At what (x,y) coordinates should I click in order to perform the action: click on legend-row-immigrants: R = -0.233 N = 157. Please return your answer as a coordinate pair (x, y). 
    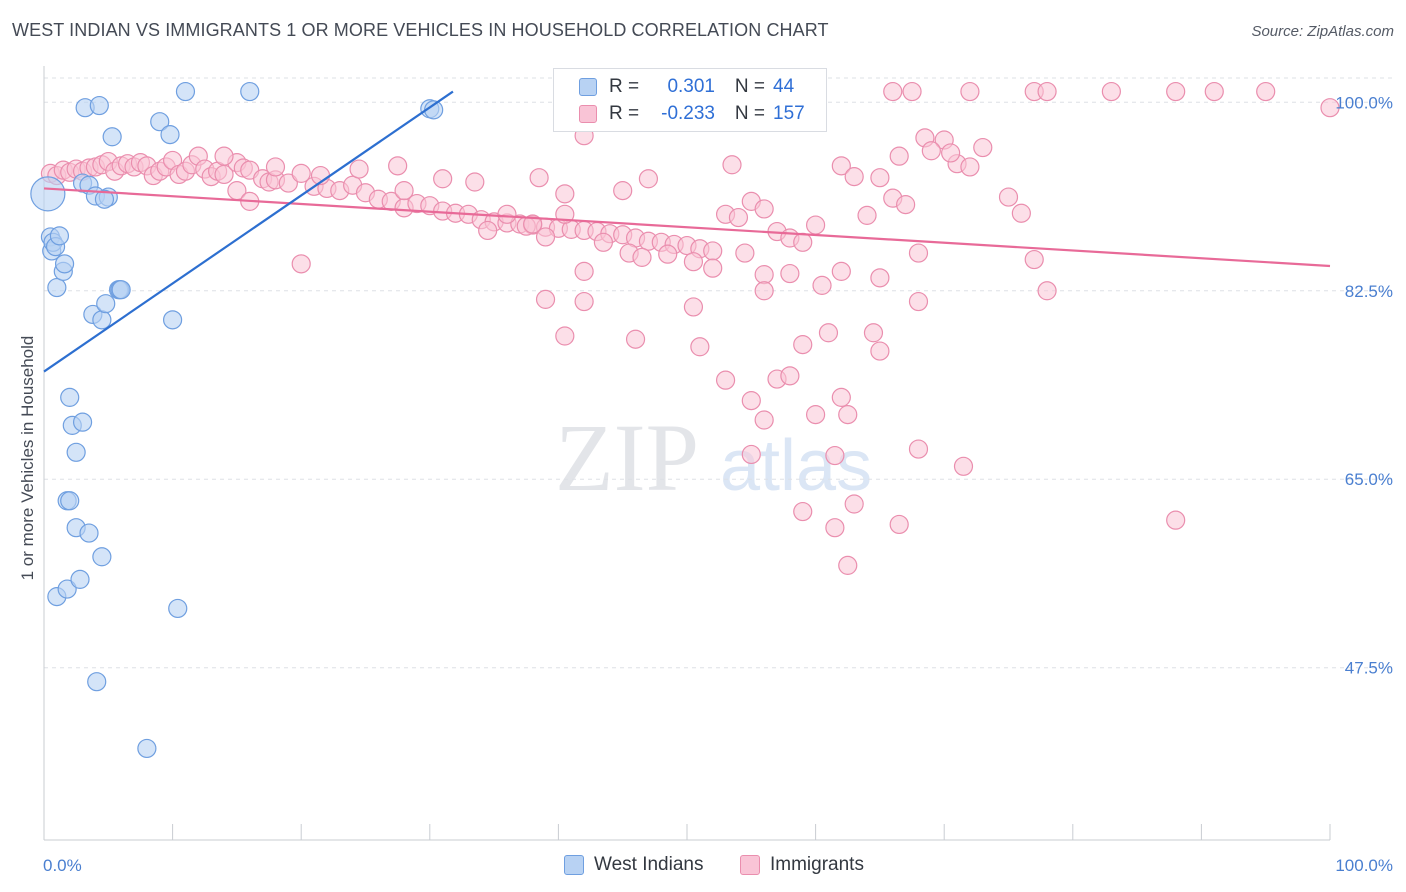
    Looking at the image, I should click on (679, 114).